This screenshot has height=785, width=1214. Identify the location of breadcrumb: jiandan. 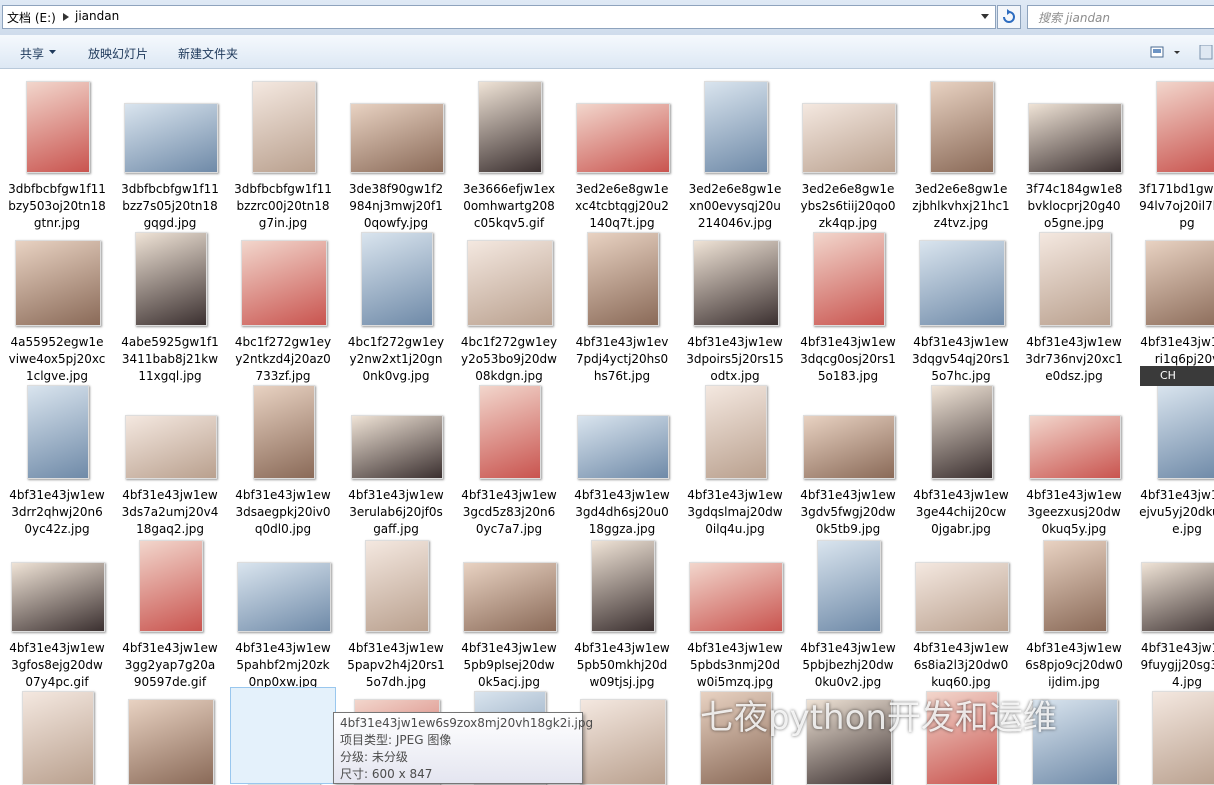
(97, 16).